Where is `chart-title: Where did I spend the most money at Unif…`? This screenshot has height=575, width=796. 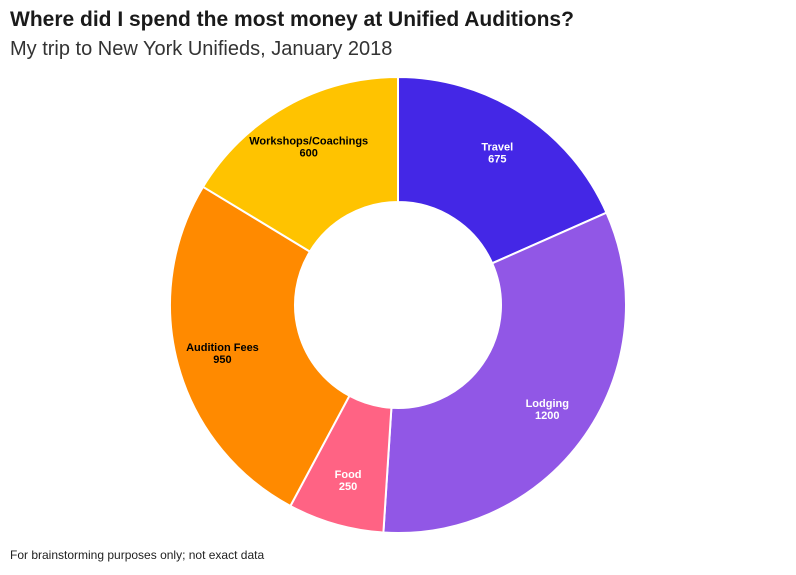
chart-title: Where did I spend the most money at Unif… is located at coordinates (292, 19).